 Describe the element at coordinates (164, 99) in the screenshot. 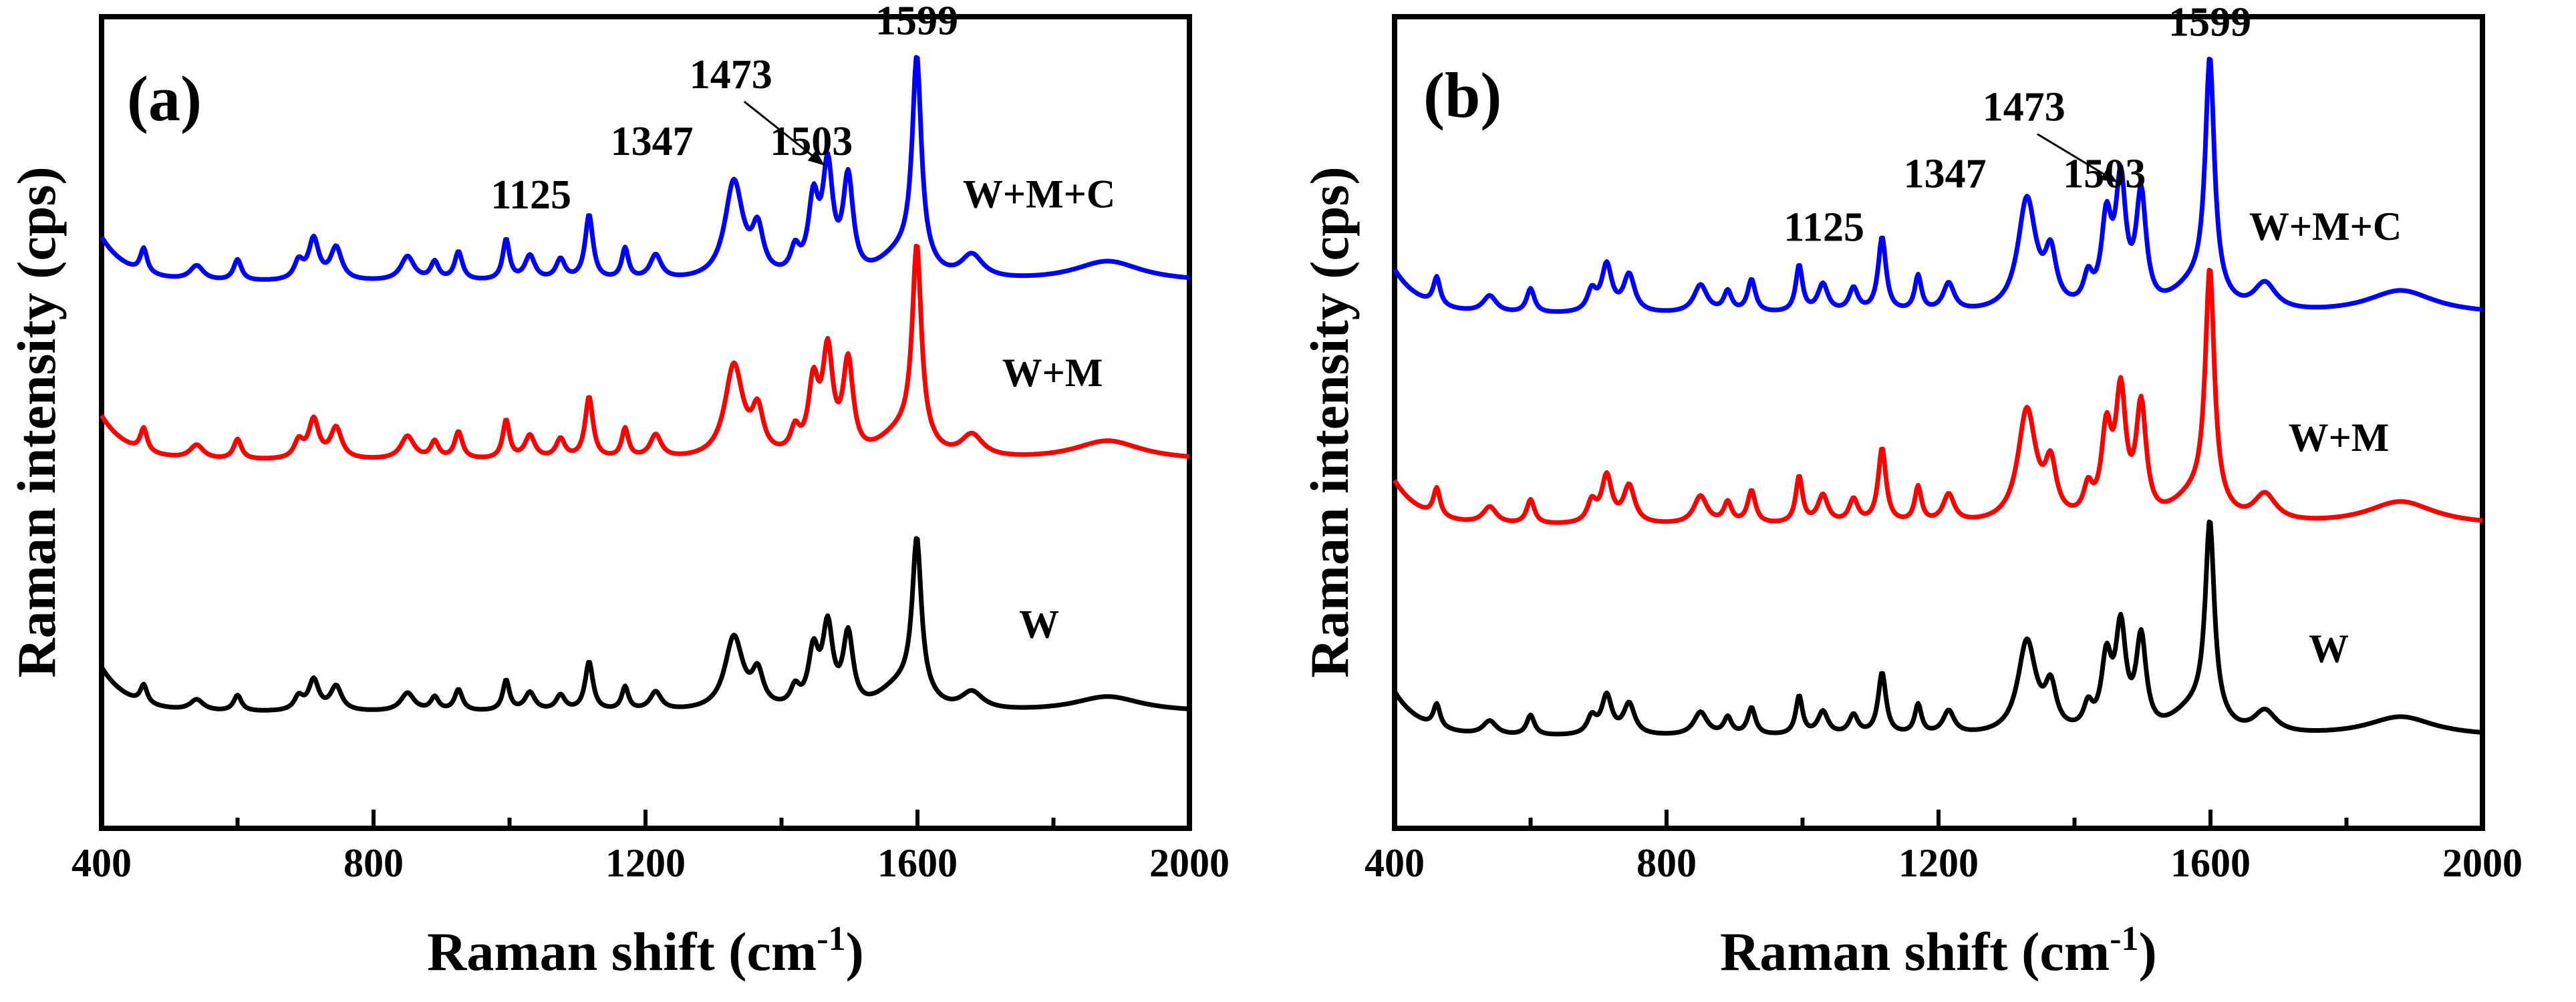

I see `panel-label: (a)` at that location.